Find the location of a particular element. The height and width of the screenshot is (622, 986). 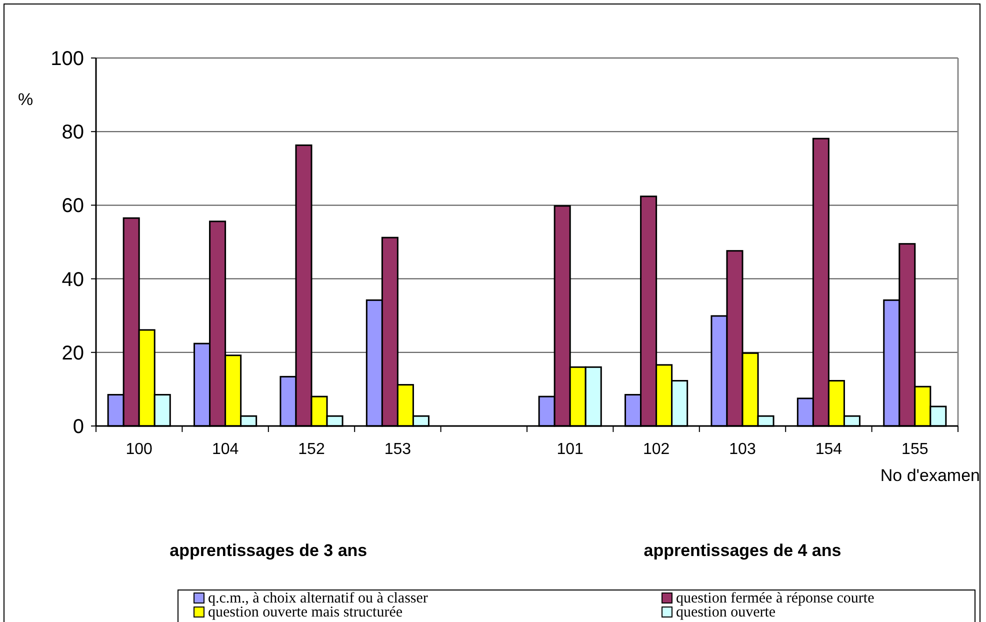

y-tick-label: 60 is located at coordinates (73, 206).